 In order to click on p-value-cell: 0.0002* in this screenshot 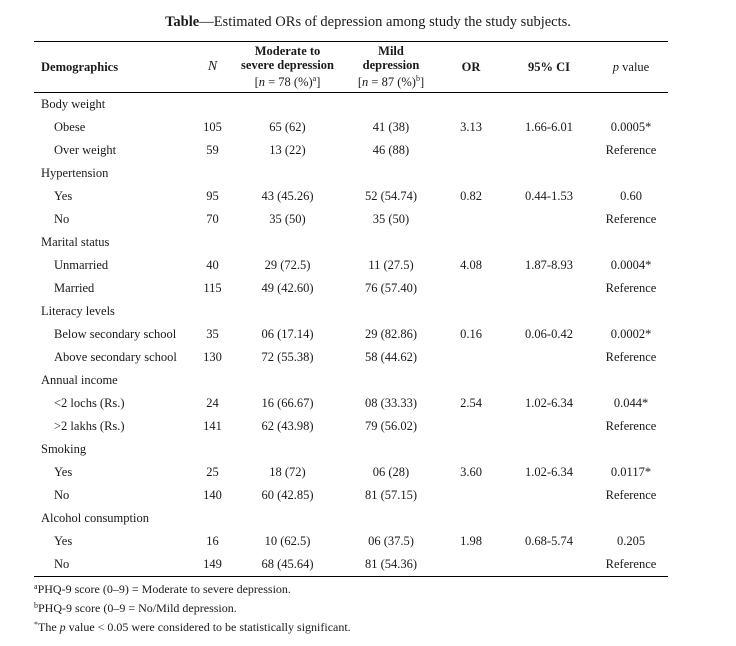, I will do `click(631, 334)`.